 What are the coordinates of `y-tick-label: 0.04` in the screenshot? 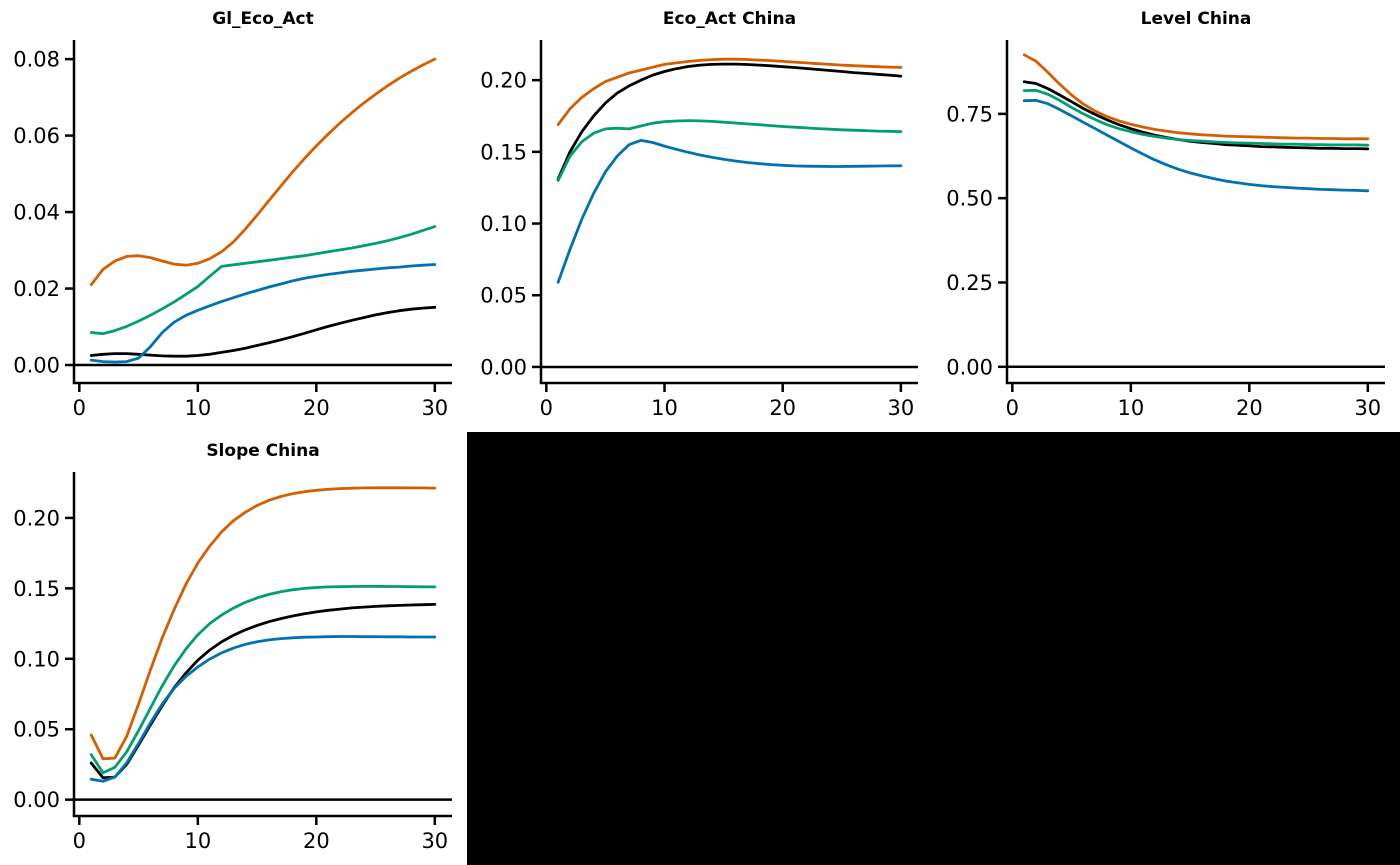 It's located at (36, 213).